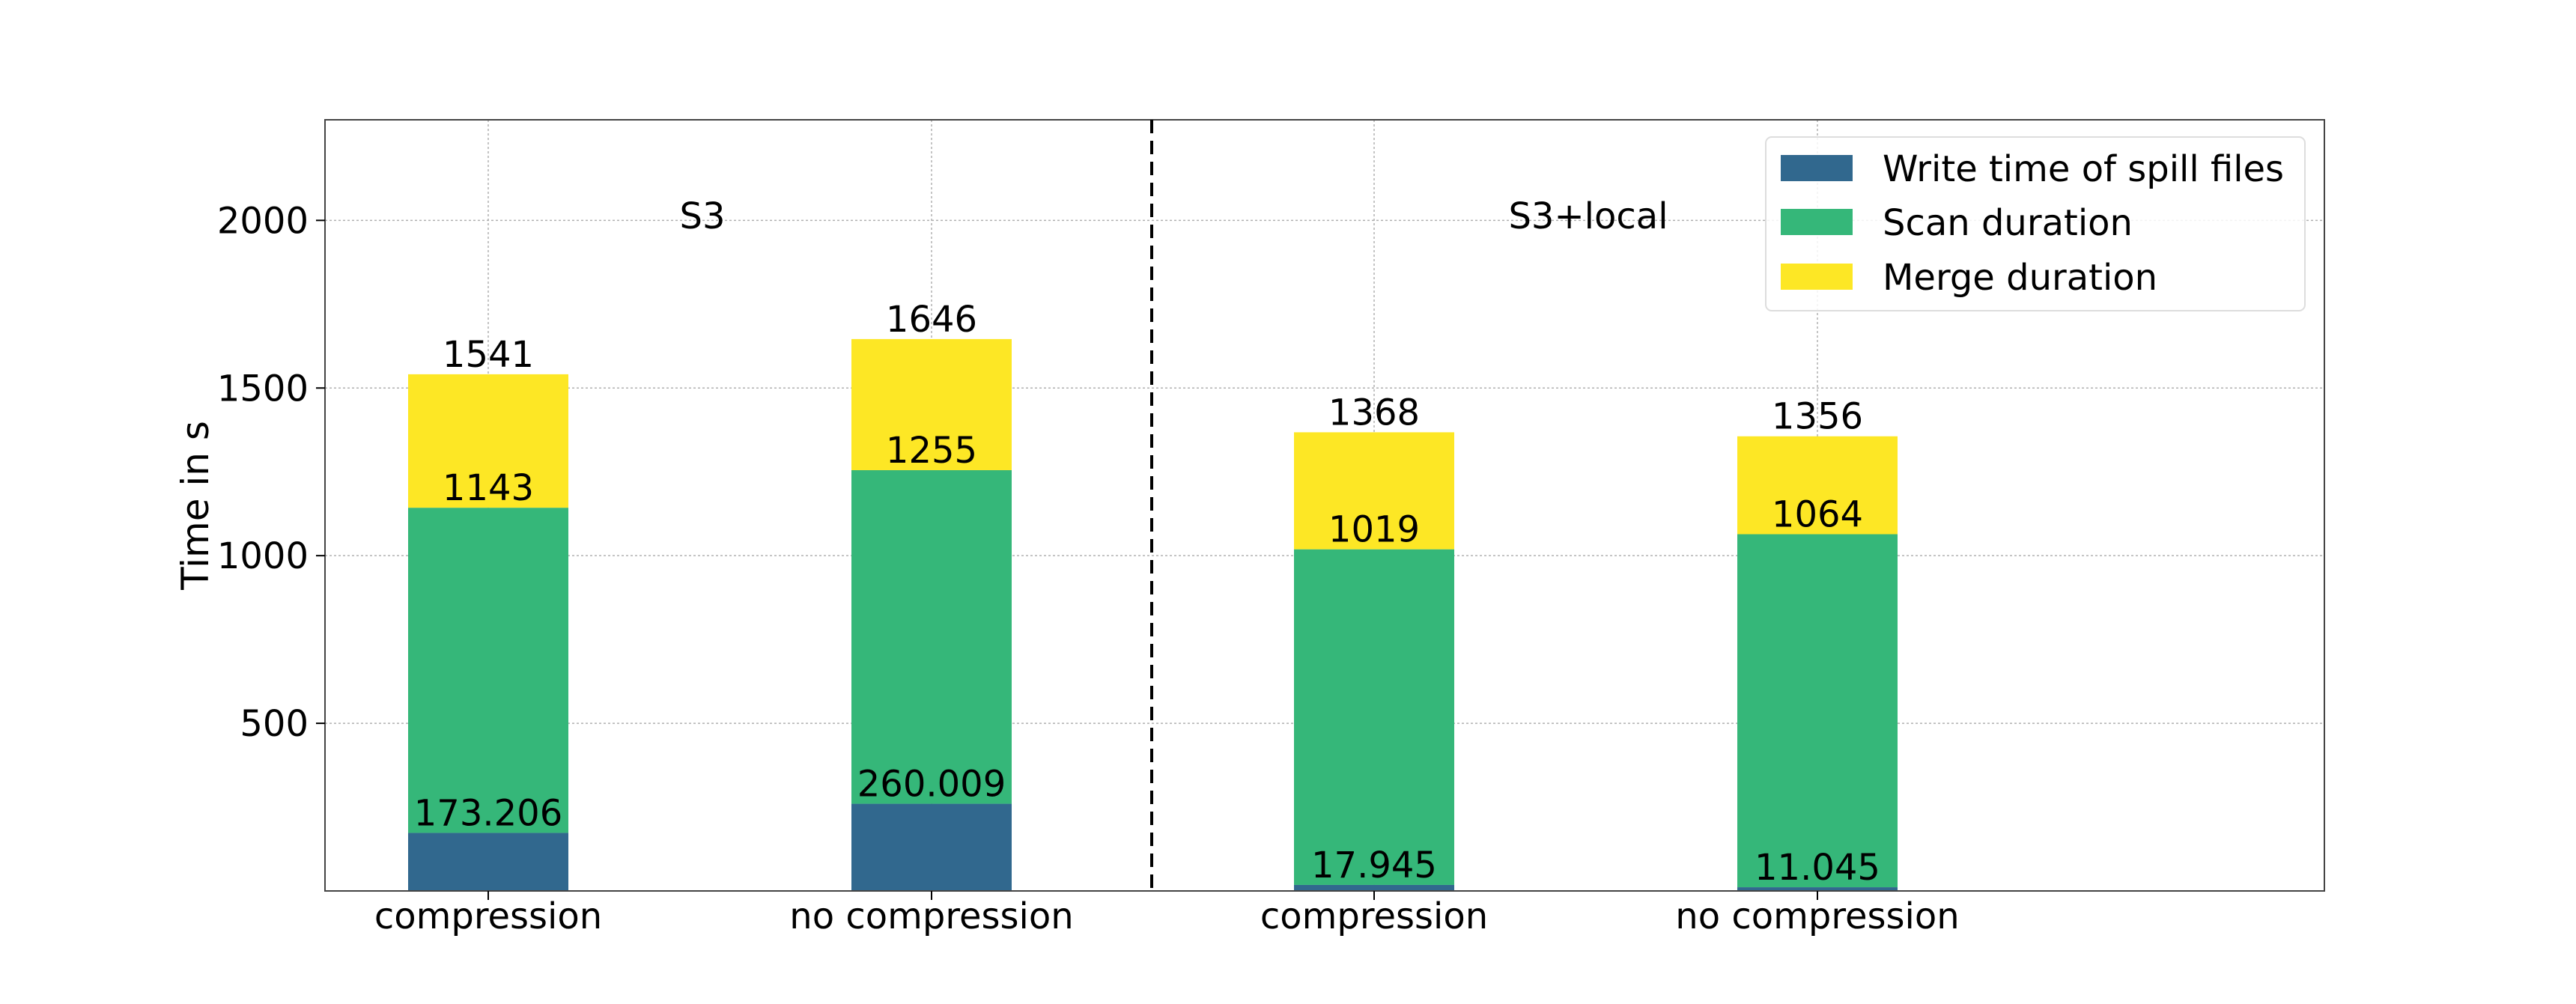  Describe the element at coordinates (702, 216) in the screenshot. I see `group-label: S3` at that location.